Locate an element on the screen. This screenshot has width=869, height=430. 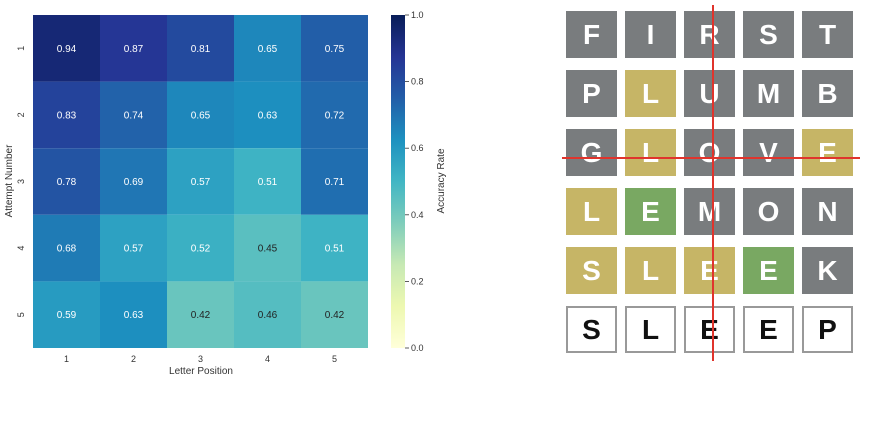
heatmap-cell-value: 0.75 is located at coordinates (335, 49).